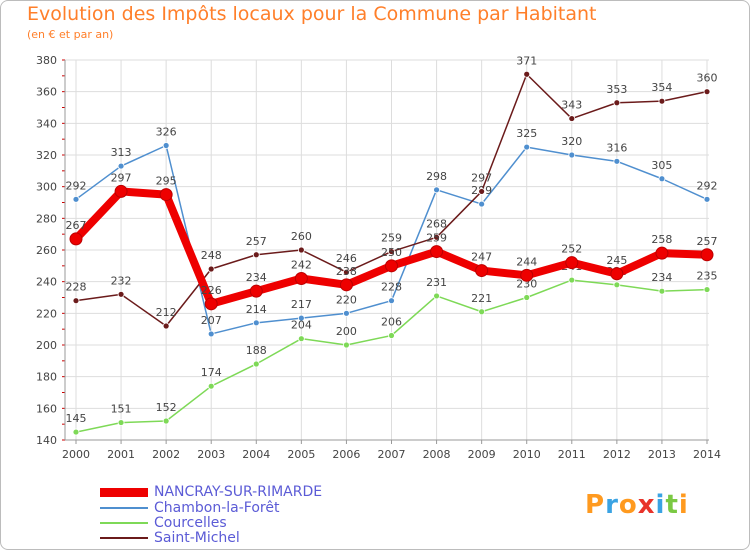 This screenshot has height=550, width=750. What do you see at coordinates (481, 298) in the screenshot?
I see `data-label: 221` at bounding box center [481, 298].